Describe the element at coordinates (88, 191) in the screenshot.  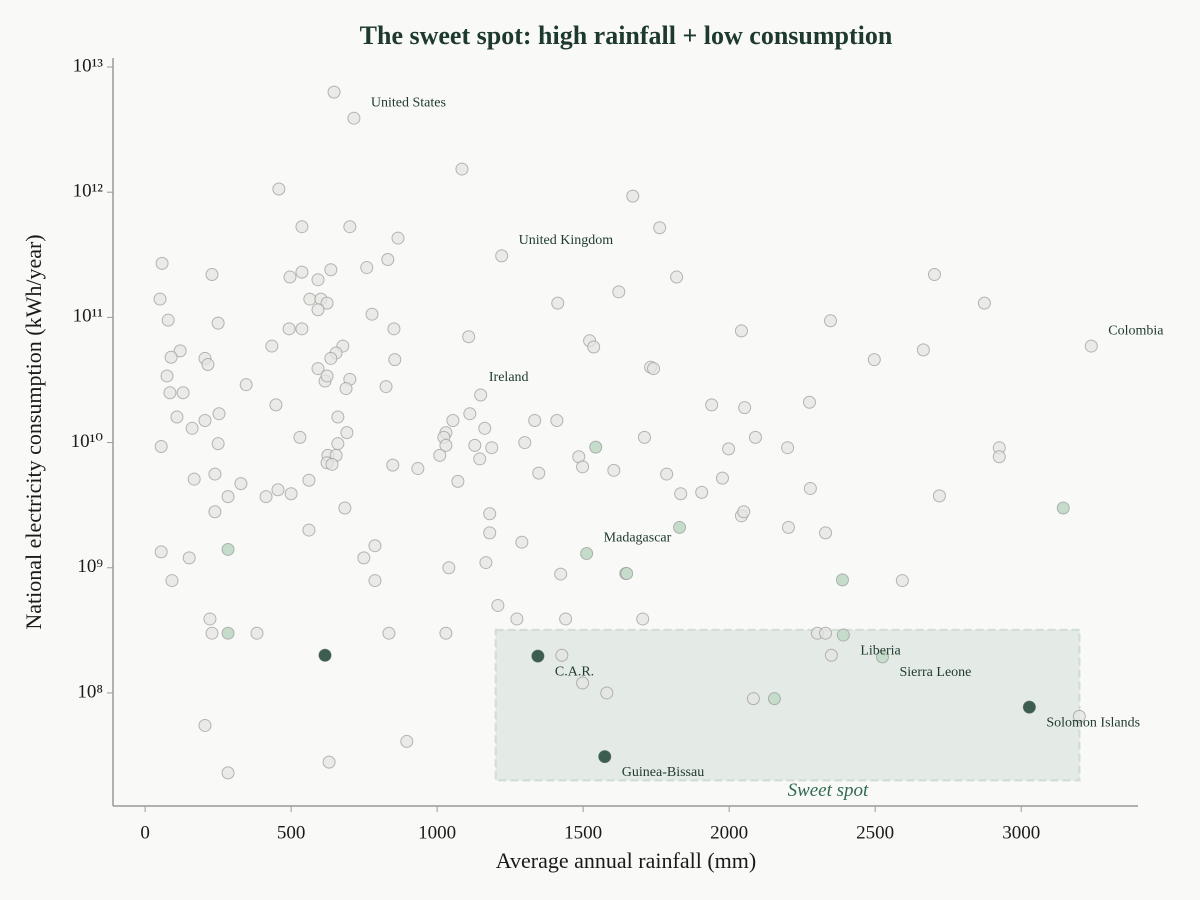
I see `y-tick-label: 10¹²` at that location.